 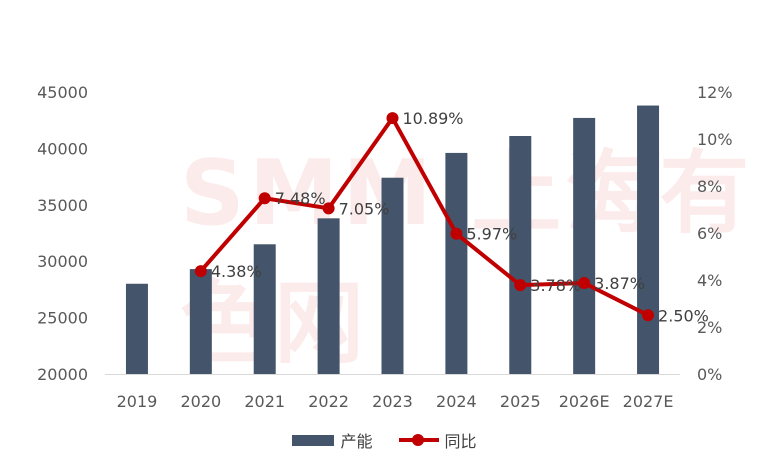 What do you see at coordinates (491, 234) in the screenshot?
I see `data-label-yoy: 5.97%` at bounding box center [491, 234].